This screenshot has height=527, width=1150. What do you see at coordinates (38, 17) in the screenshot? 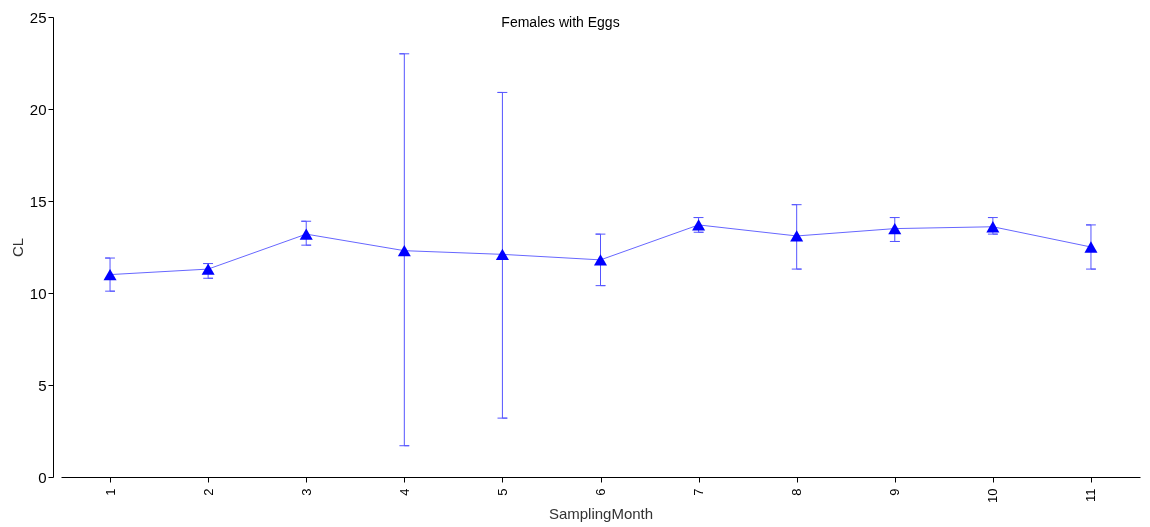
I see `y-tick-label: 25` at bounding box center [38, 17].